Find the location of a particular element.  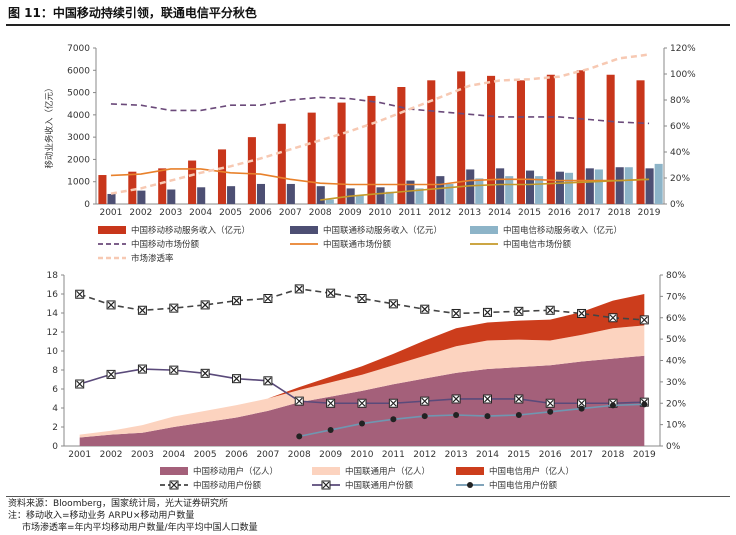

chart1-bar-中国联通移动服务收入（亿元）-2012 is located at coordinates (440, 190).